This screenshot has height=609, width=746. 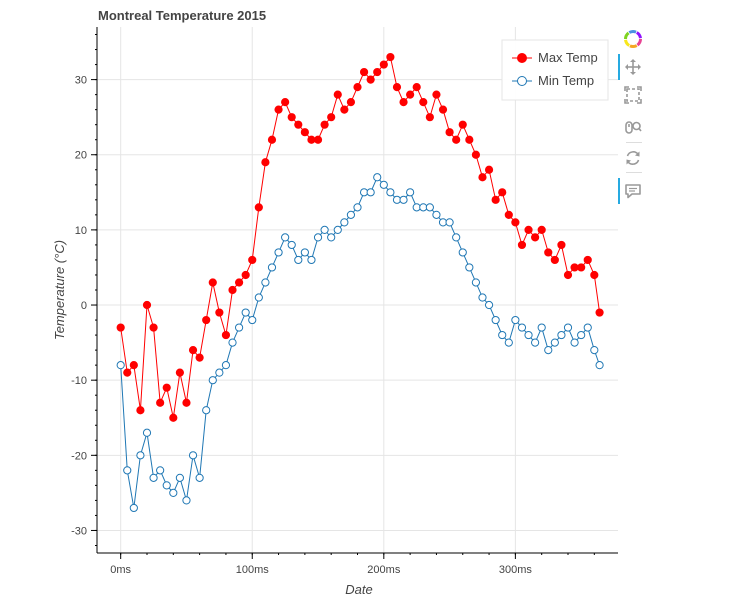 What do you see at coordinates (253, 570) in the screenshot?
I see `x-tick-label: 100ms` at bounding box center [253, 570].